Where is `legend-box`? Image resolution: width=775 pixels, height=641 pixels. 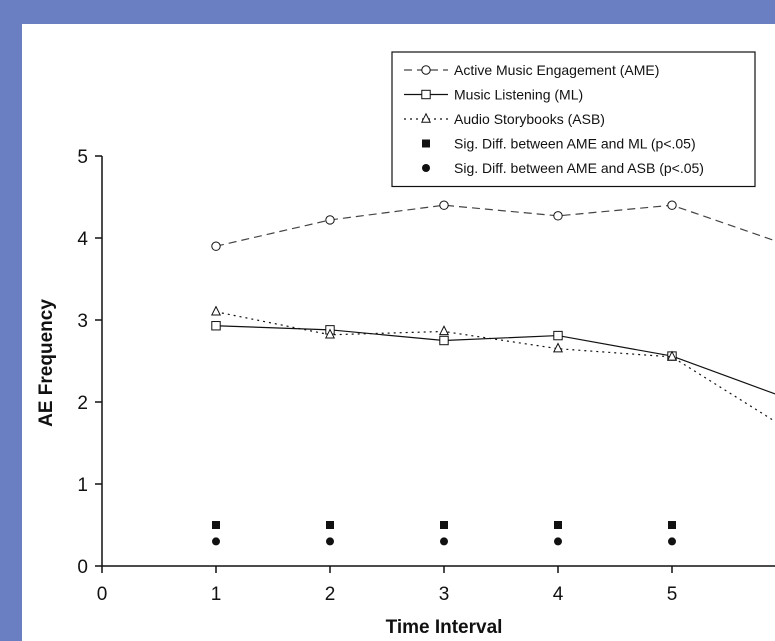 legend-box is located at coordinates (573, 119).